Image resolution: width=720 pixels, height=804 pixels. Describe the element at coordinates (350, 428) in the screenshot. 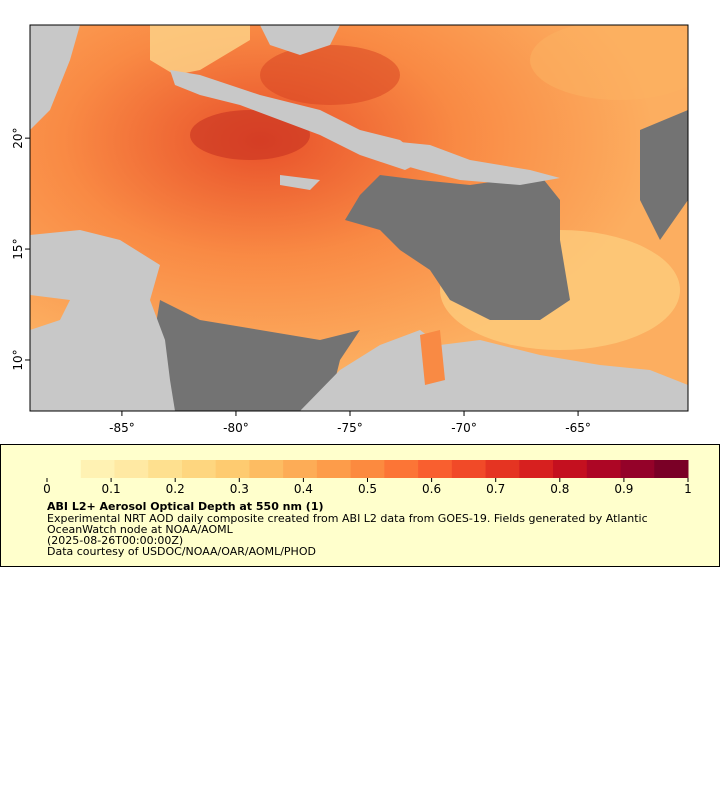

I see `x-tick-label: -75°` at that location.